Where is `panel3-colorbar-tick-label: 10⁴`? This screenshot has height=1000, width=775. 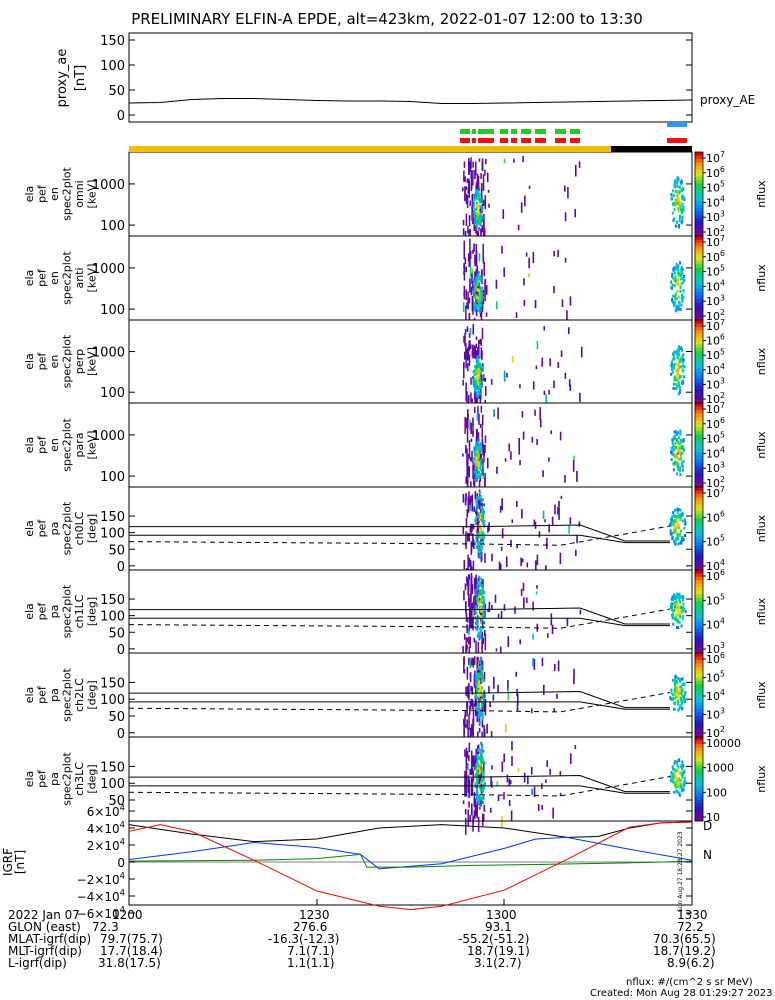 panel3-colorbar-tick-label: 10⁴ is located at coordinates (715, 452).